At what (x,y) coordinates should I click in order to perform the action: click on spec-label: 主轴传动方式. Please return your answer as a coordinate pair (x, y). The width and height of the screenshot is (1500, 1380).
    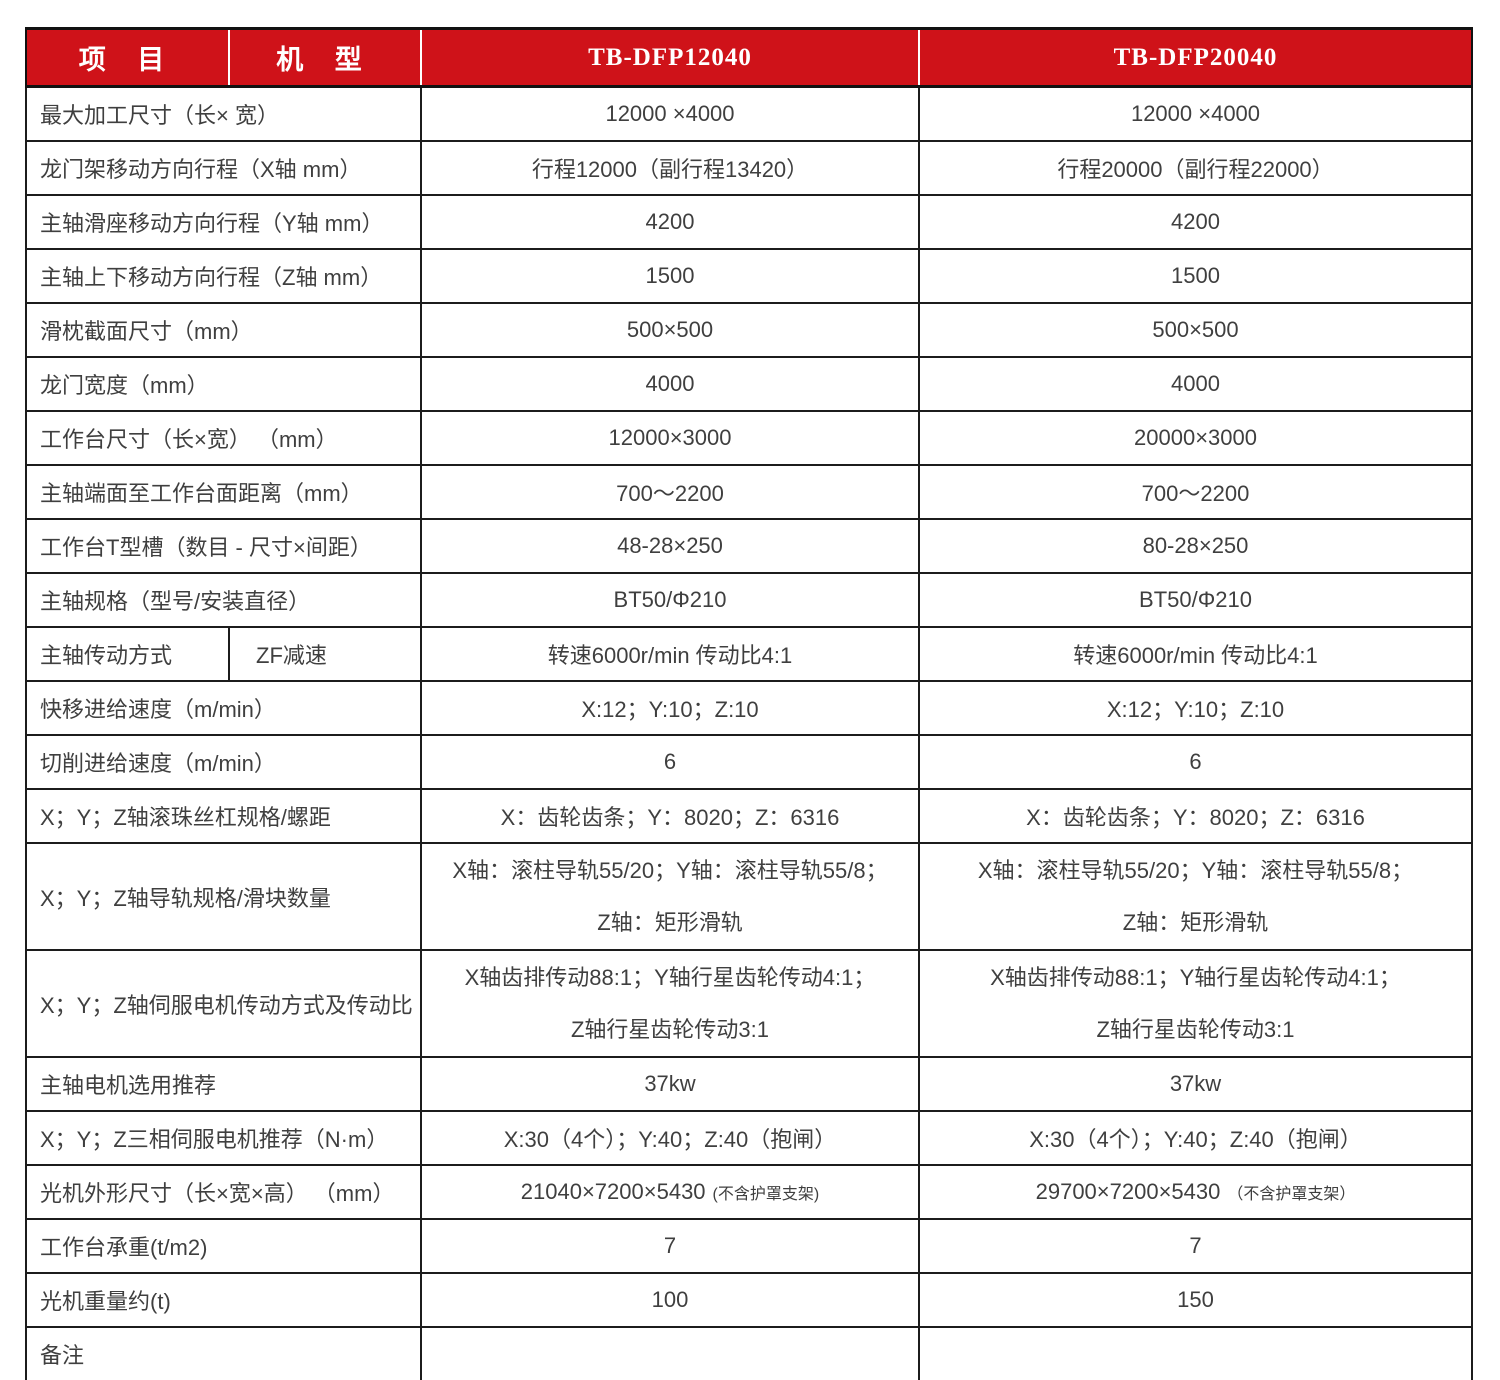
    Looking at the image, I should click on (127, 654).